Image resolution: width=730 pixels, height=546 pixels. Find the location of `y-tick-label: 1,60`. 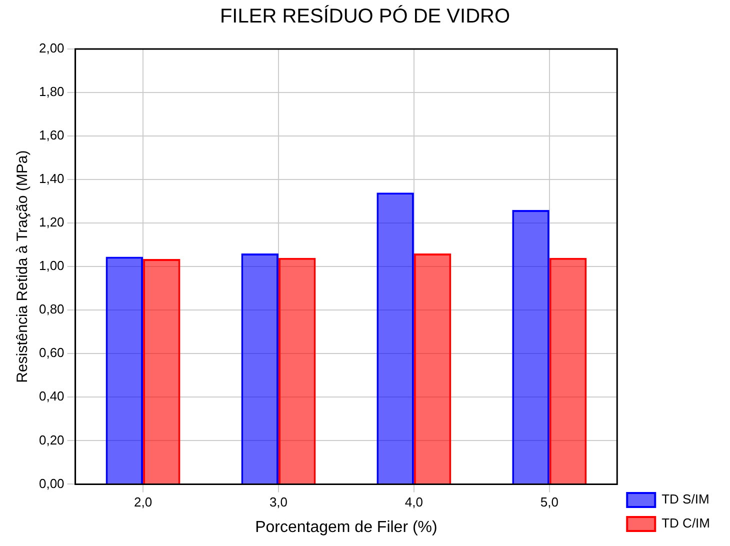

y-tick-label: 1,60 is located at coordinates (51, 135).